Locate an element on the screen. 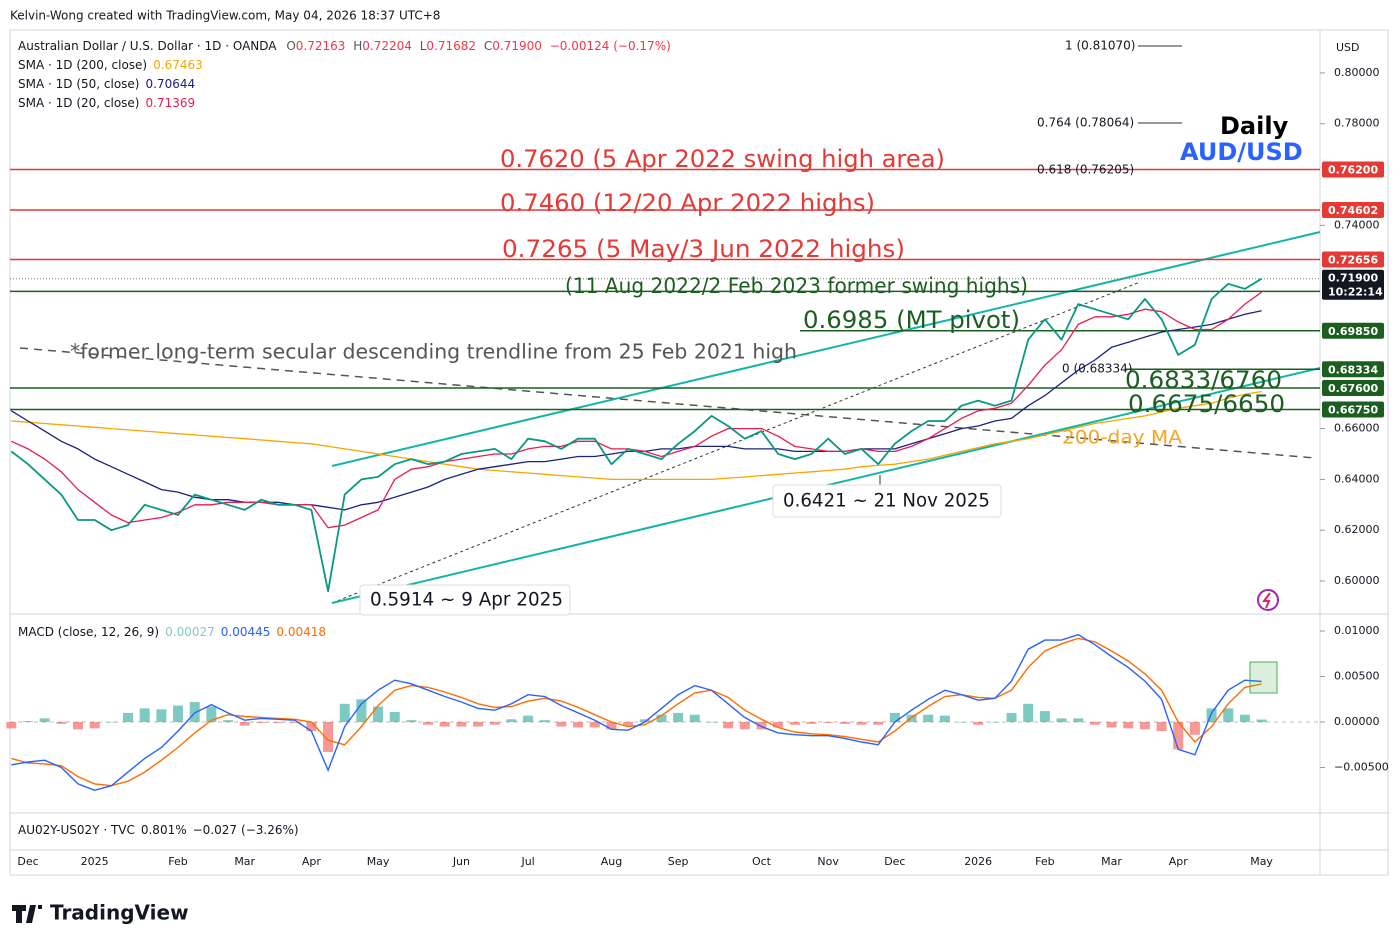 This screenshot has height=945, width=1400. level-badge-label: 0.76200 is located at coordinates (1353, 169).